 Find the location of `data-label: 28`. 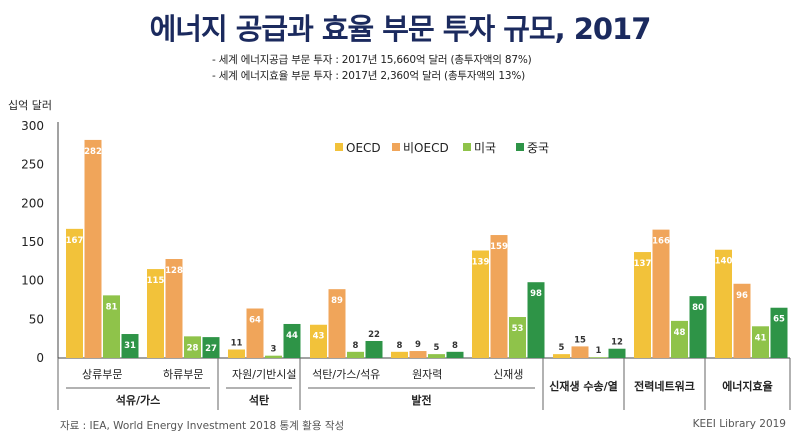

data-label: 28 is located at coordinates (193, 348).